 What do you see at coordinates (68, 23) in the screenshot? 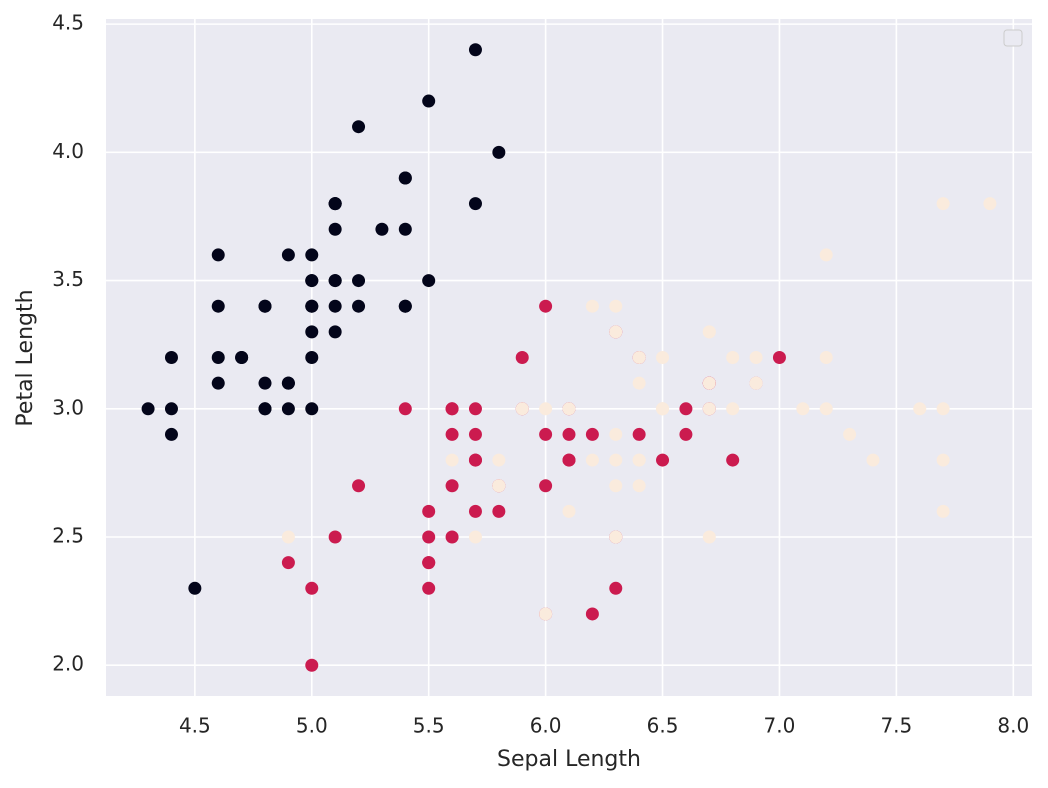
I see `y-tick-label: 4.5` at bounding box center [68, 23].